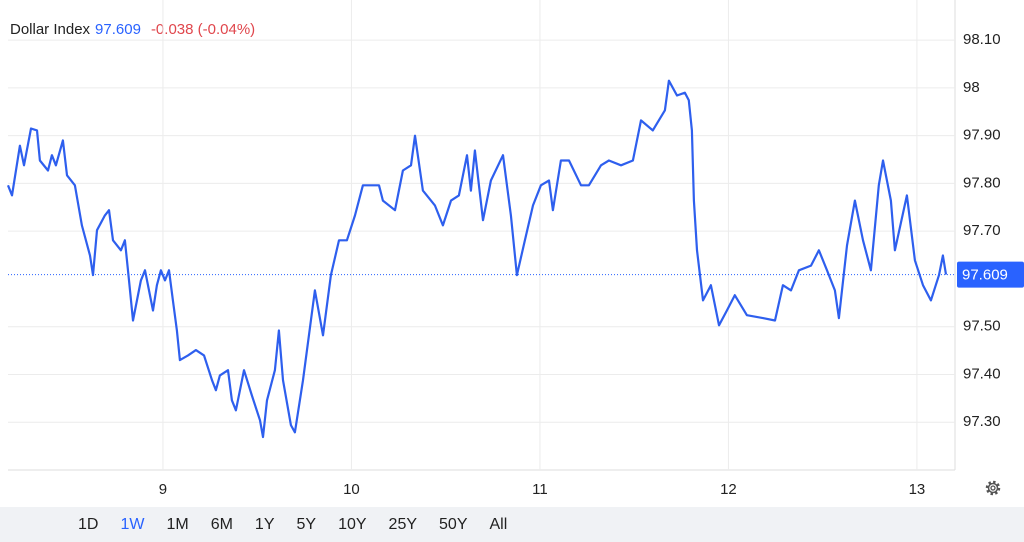  What do you see at coordinates (728, 489) in the screenshot?
I see `x-tick-label: 12` at bounding box center [728, 489].